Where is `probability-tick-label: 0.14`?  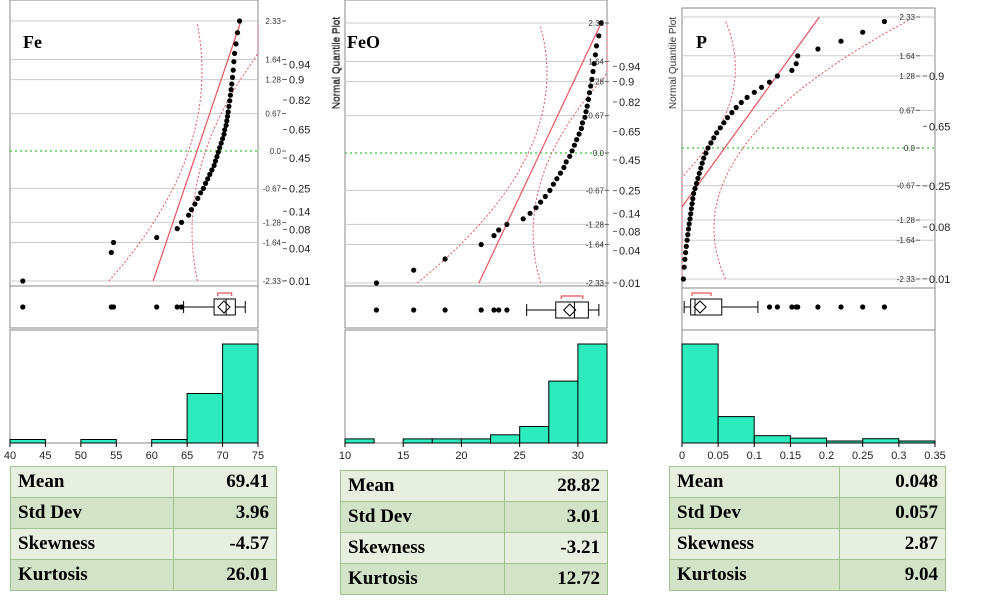
probability-tick-label: 0.14 is located at coordinates (629, 214).